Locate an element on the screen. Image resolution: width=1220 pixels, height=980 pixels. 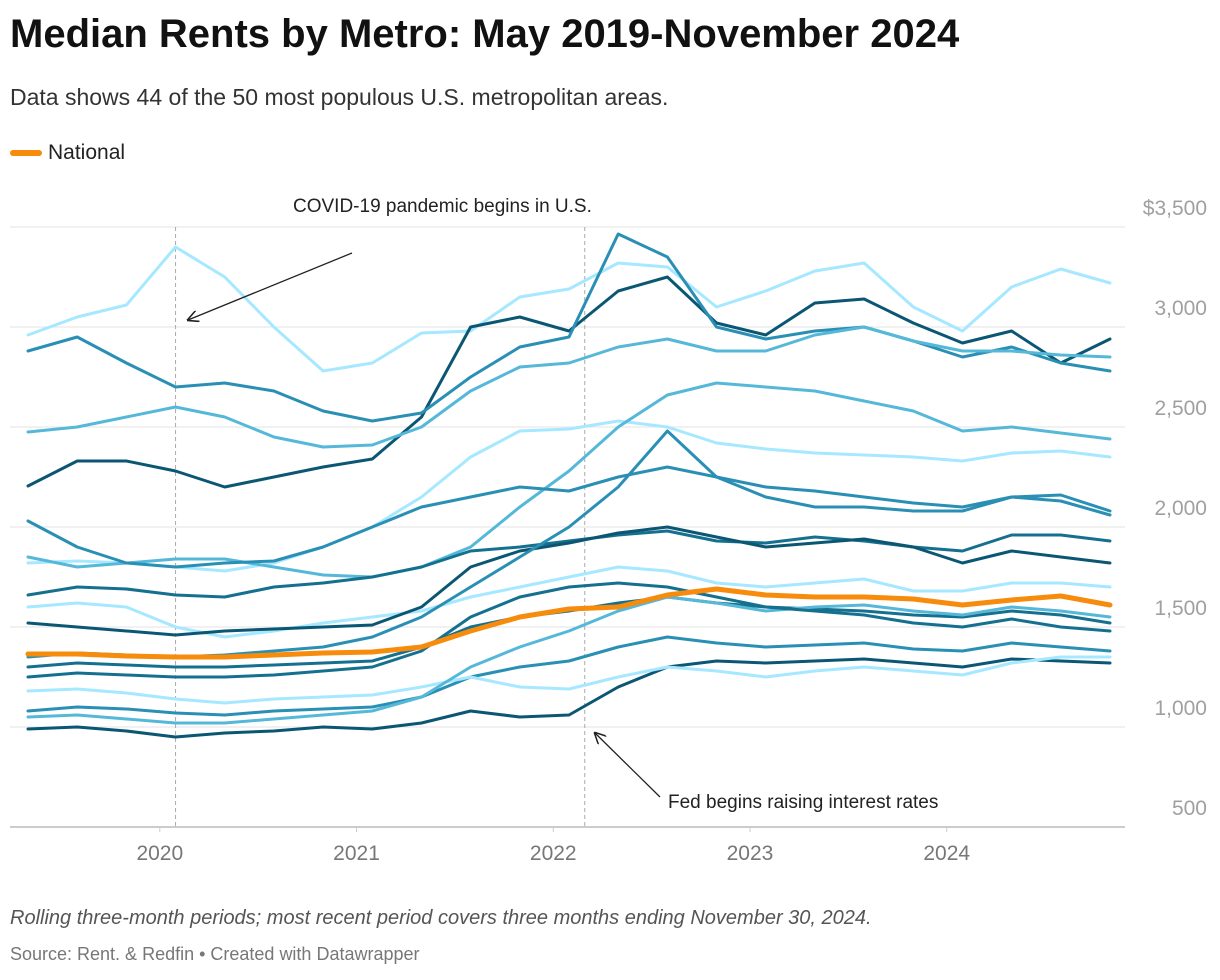
x-tick-label: 2022 is located at coordinates (553, 853).